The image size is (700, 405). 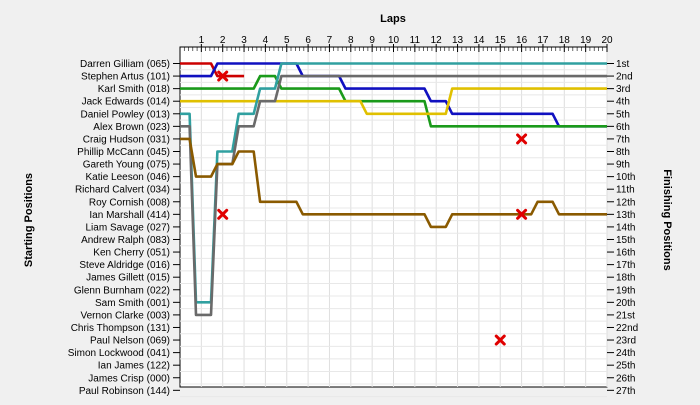 I want to click on driver-label: Chris Thompson (131), so click(x=120, y=328).